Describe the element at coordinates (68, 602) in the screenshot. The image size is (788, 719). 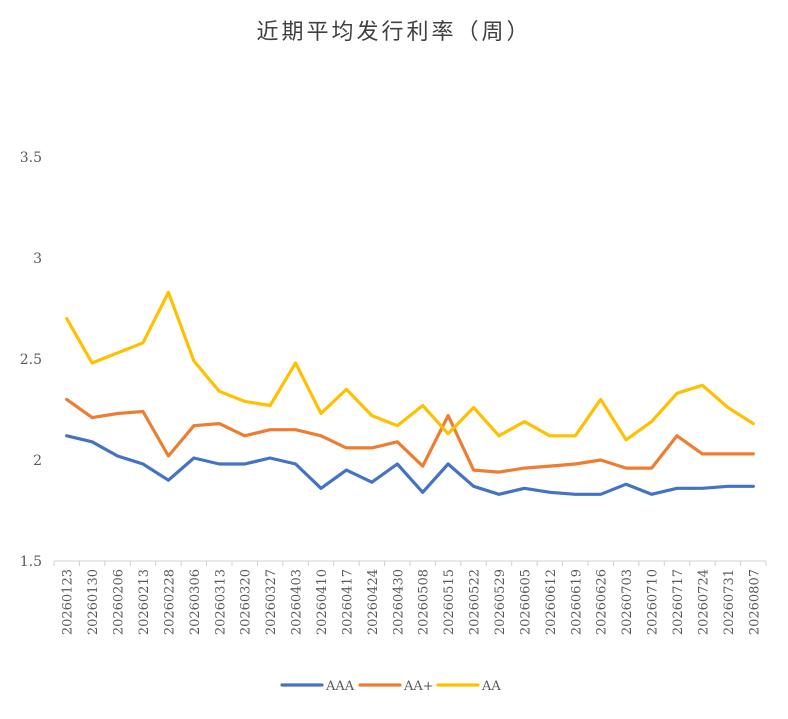
I see `x-tick-label: 20260123` at that location.